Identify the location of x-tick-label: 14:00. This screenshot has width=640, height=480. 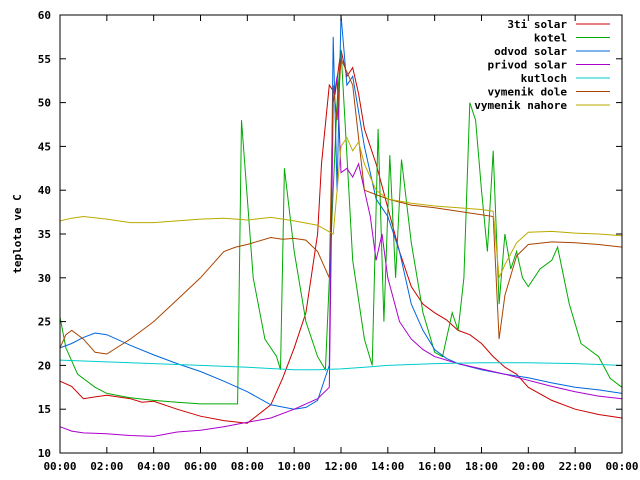
(387, 466).